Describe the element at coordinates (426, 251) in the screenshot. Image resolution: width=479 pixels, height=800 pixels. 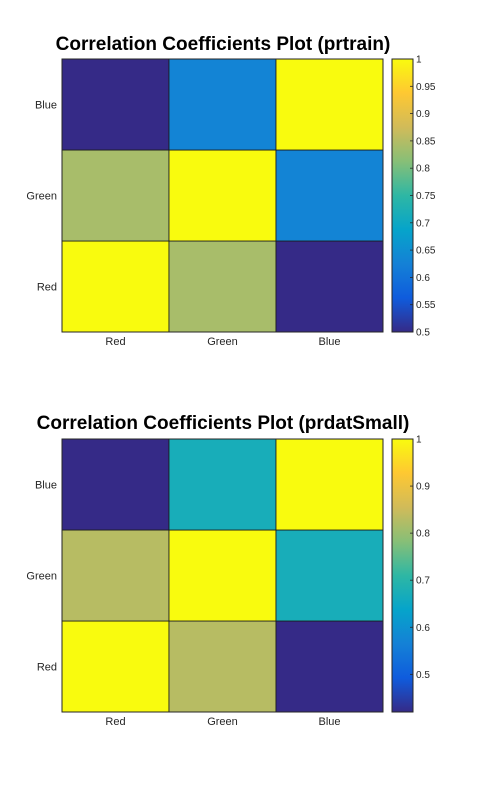
I see `colorbar-tick-label: 0.65` at that location.